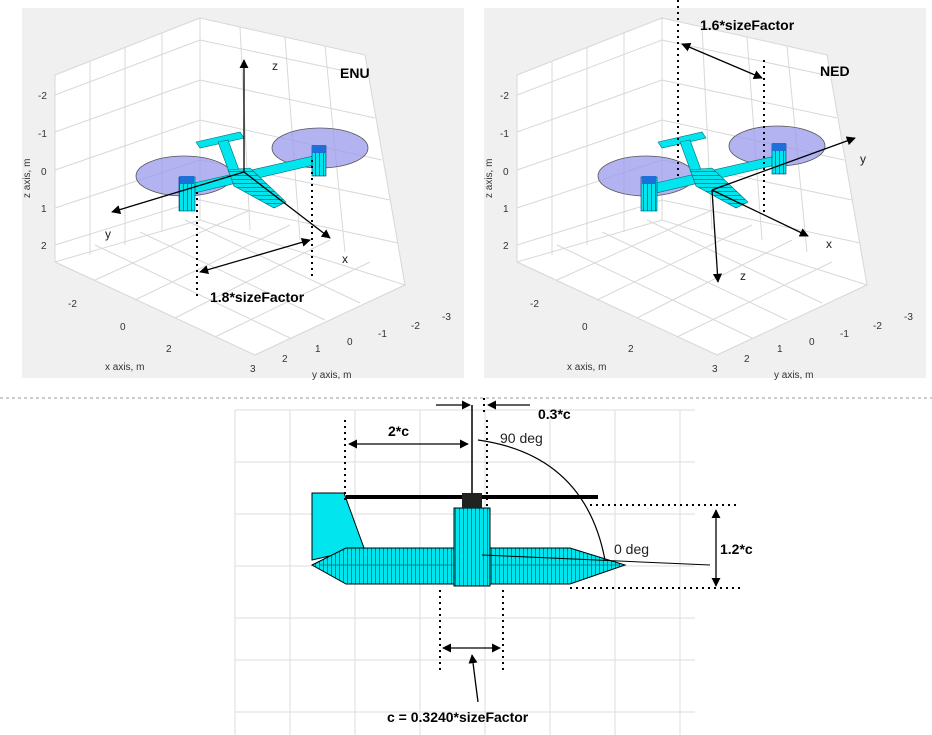  Describe the element at coordinates (877, 326) in the screenshot. I see `ned-y-tick: -2` at that location.